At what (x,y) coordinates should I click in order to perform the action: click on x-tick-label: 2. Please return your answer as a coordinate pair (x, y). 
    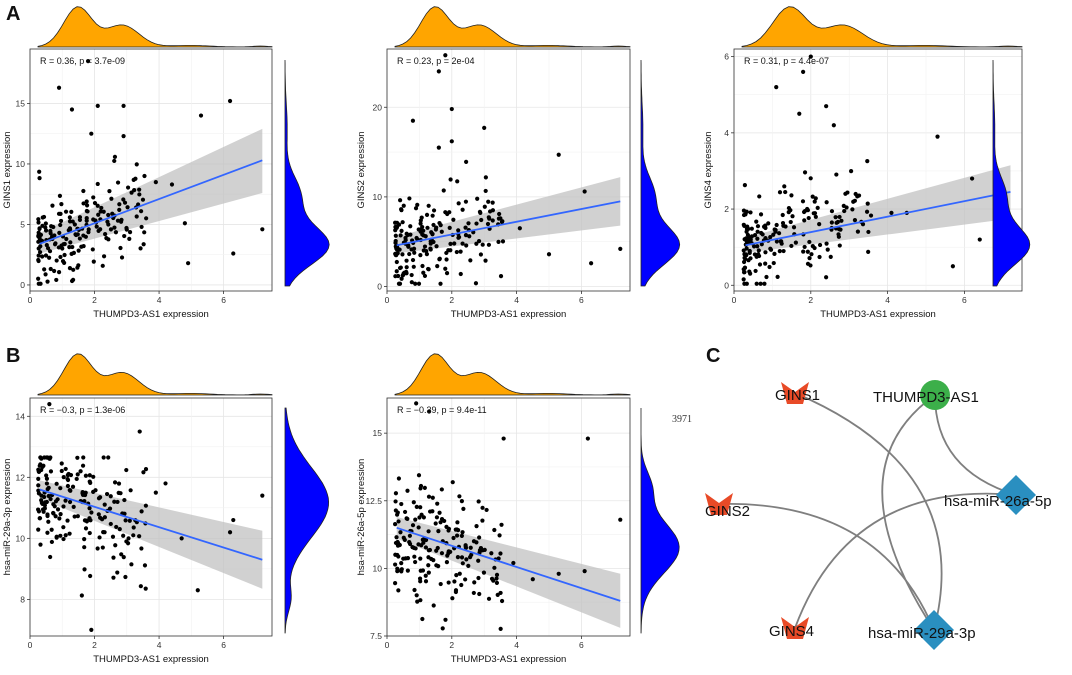
    Looking at the image, I should click on (94, 300).